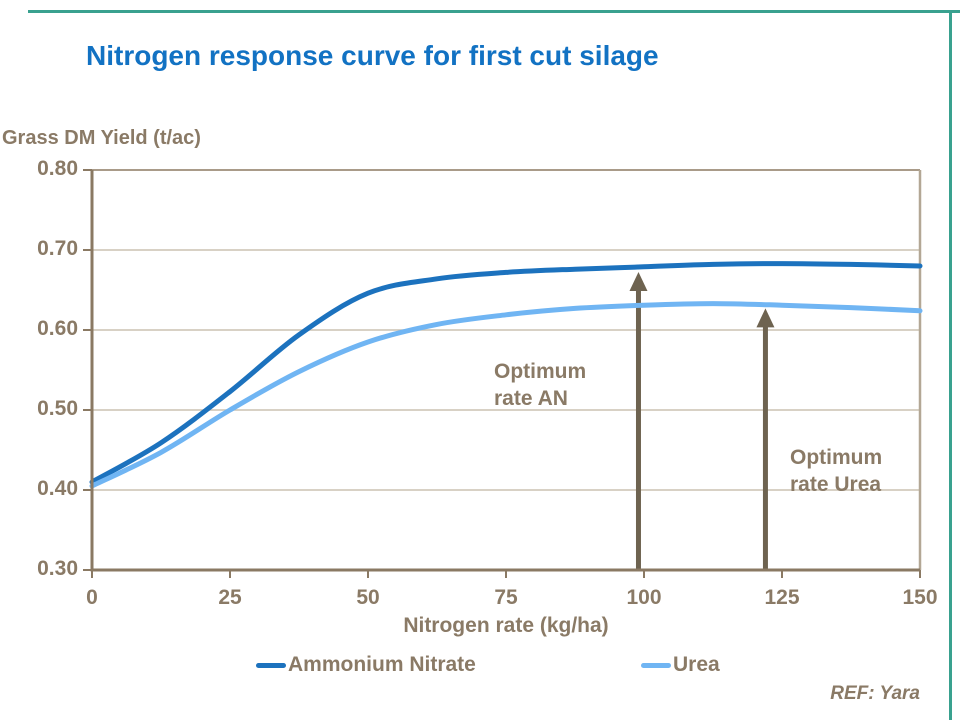 The height and width of the screenshot is (720, 960). Describe the element at coordinates (656, 665) in the screenshot. I see `legend-swatch-urea` at that location.